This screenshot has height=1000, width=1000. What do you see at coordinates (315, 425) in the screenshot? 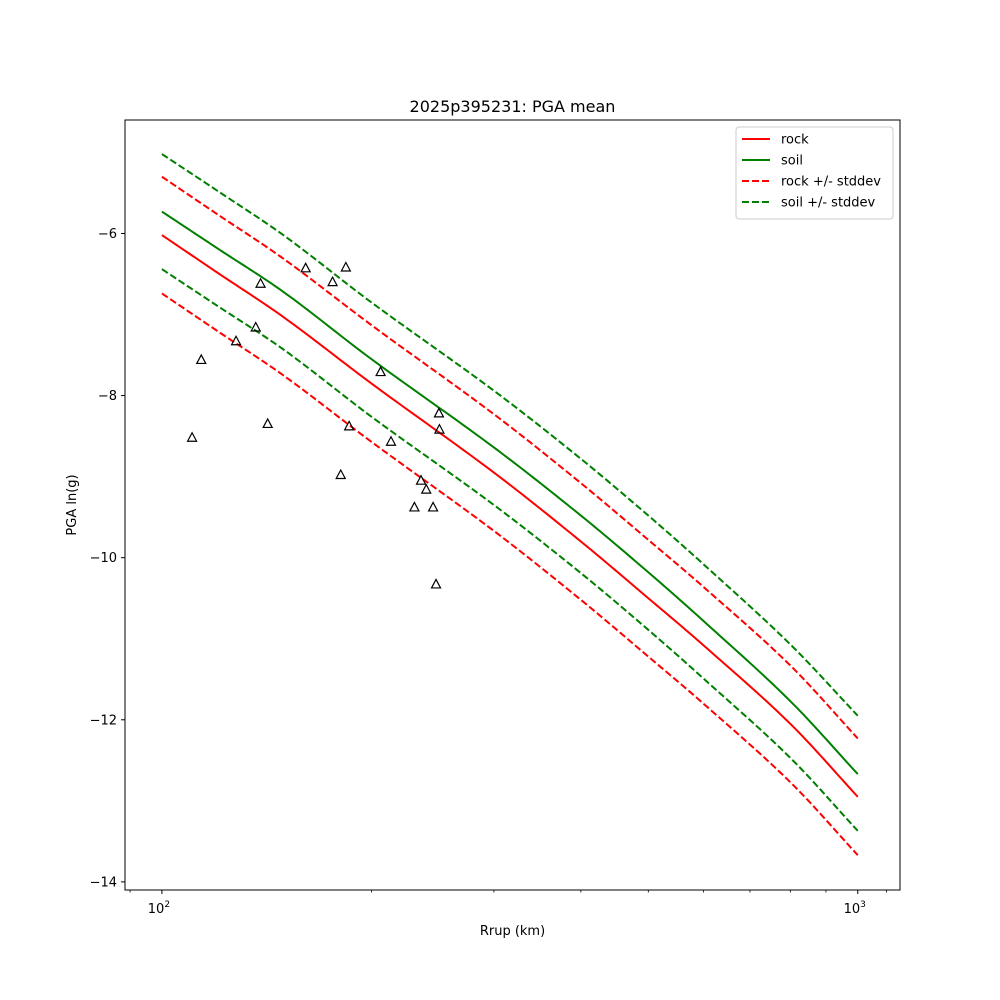
I see `observations-layer` at bounding box center [315, 425].